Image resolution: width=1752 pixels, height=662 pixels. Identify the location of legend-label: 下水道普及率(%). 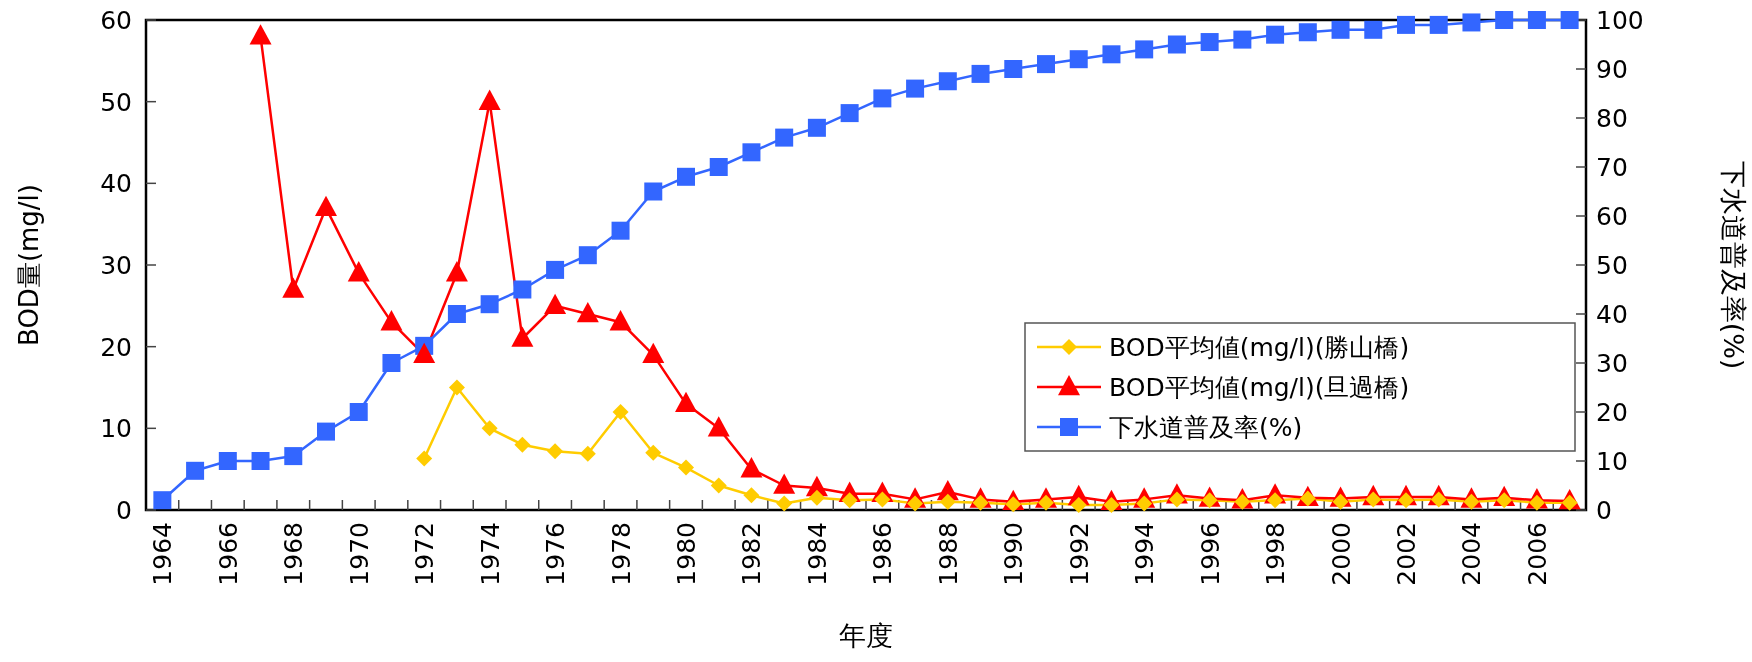
(1206, 427).